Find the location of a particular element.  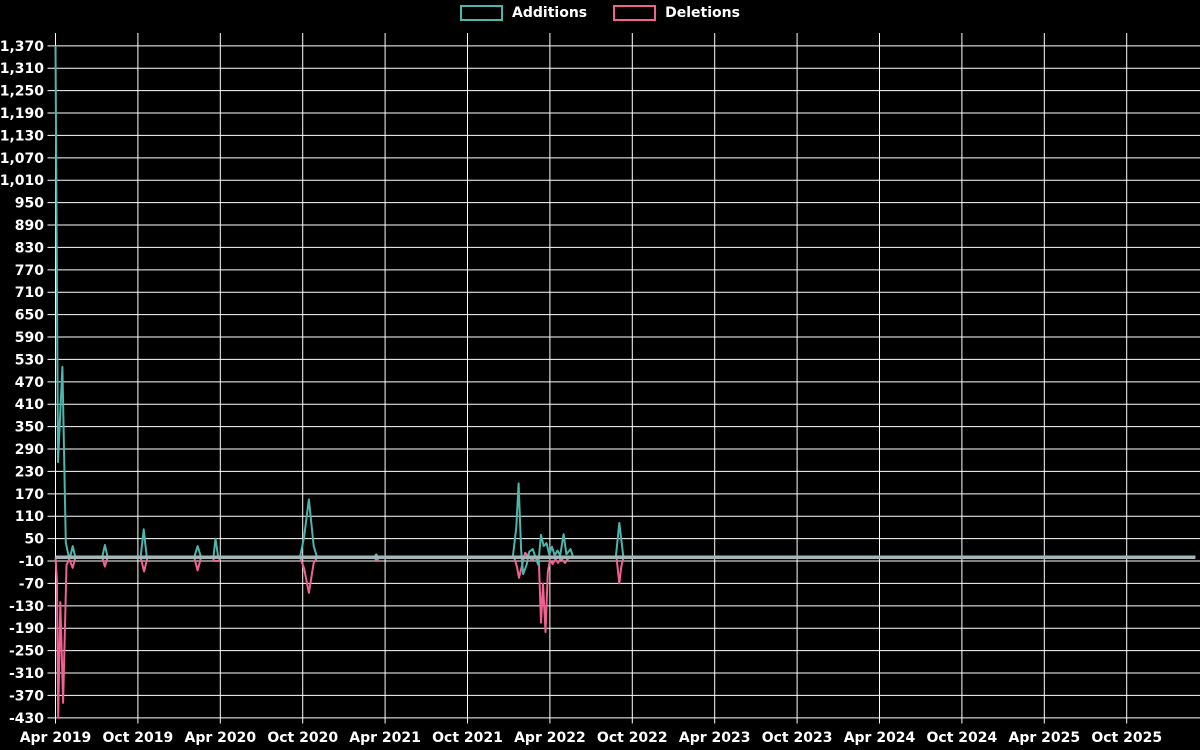

deletions-swatch-icon is located at coordinates (635, 13).